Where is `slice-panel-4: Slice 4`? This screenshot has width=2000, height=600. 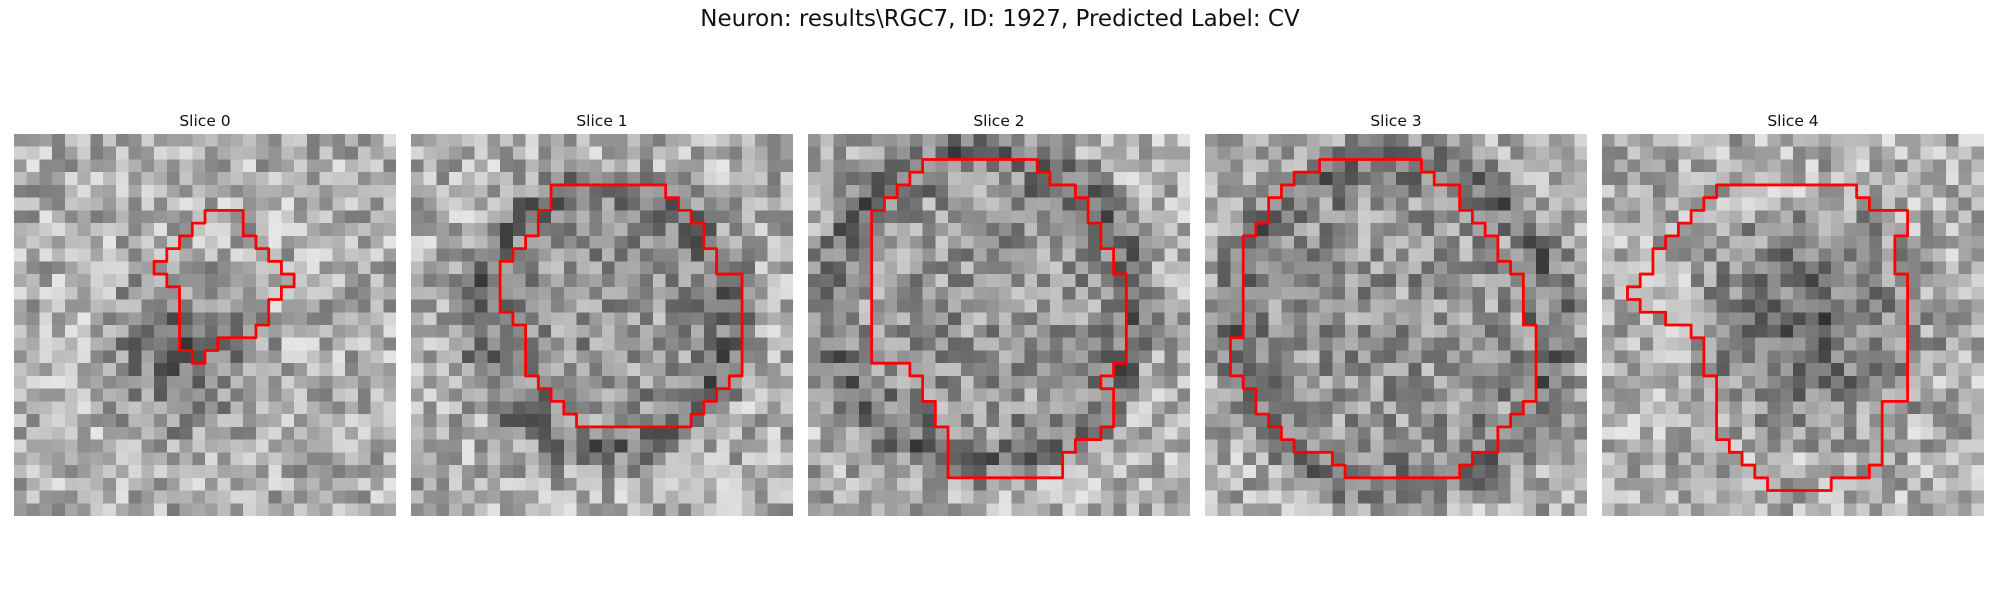
slice-panel-4: Slice 4 is located at coordinates (1793, 313).